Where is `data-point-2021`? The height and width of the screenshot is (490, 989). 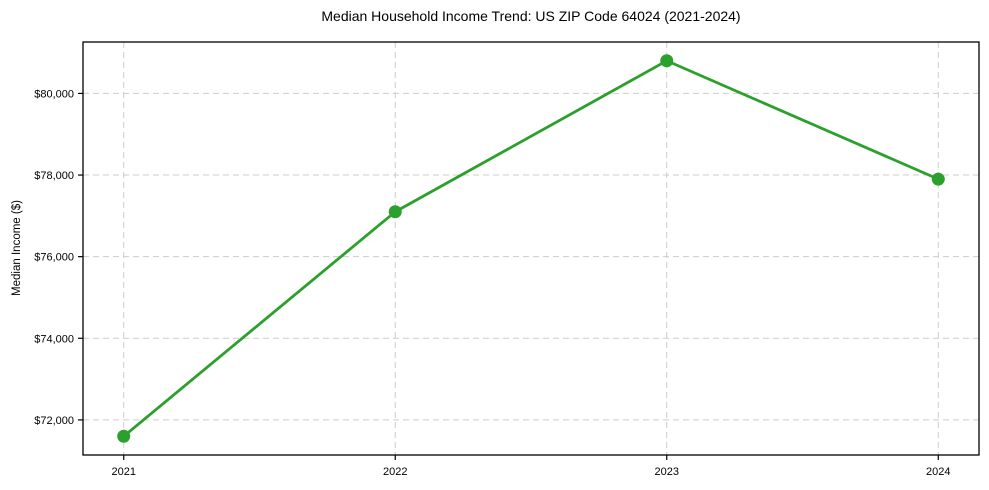
data-point-2021 is located at coordinates (124, 436).